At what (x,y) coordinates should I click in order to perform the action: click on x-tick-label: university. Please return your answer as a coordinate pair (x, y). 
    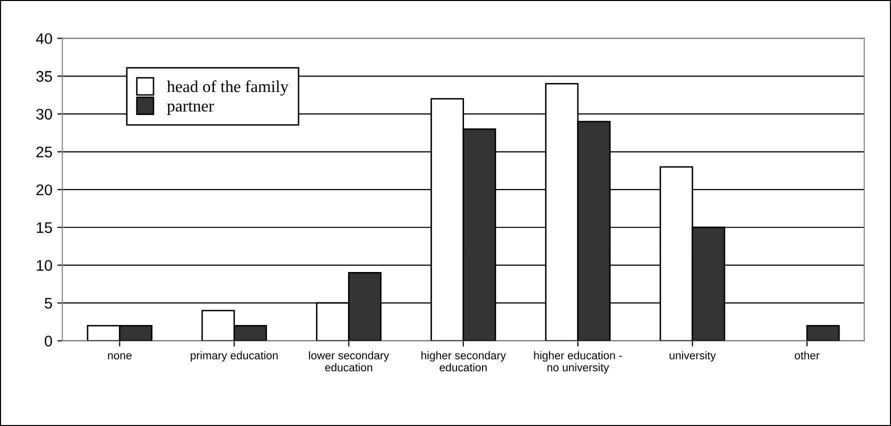
    Looking at the image, I should click on (693, 356).